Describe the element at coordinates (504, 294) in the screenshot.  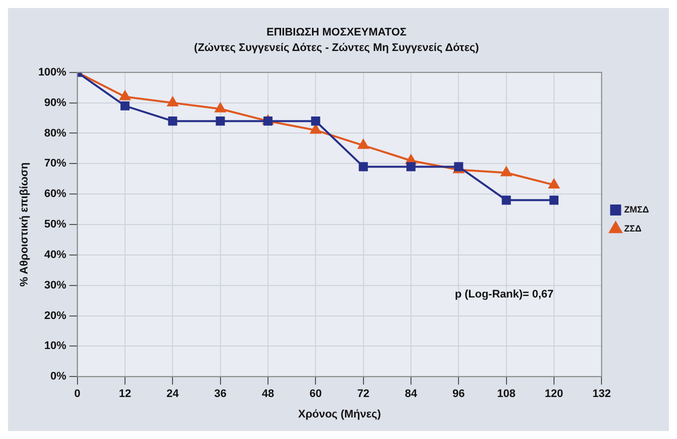
I see `annotation: p (Log-Rank)= 0,67` at that location.